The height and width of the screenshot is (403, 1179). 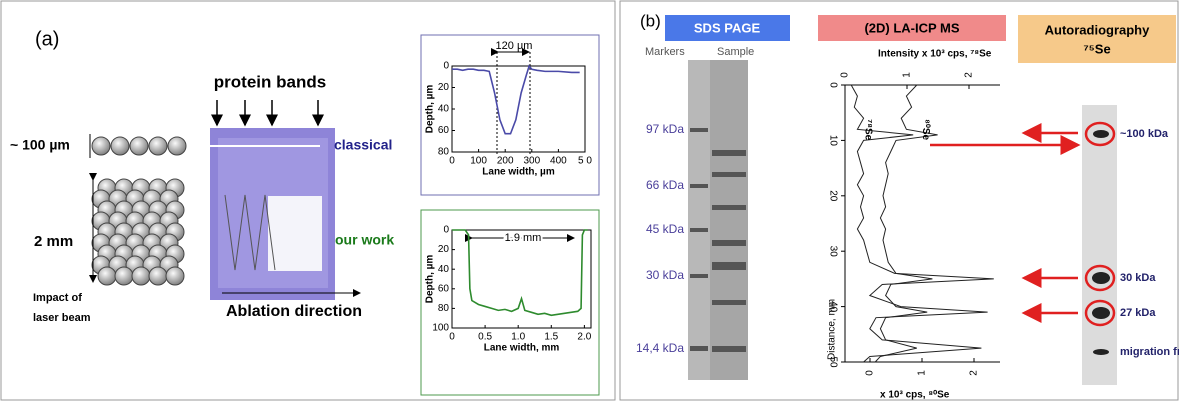 What do you see at coordinates (922, 223) in the screenshot?
I see `trace` at bounding box center [922, 223].